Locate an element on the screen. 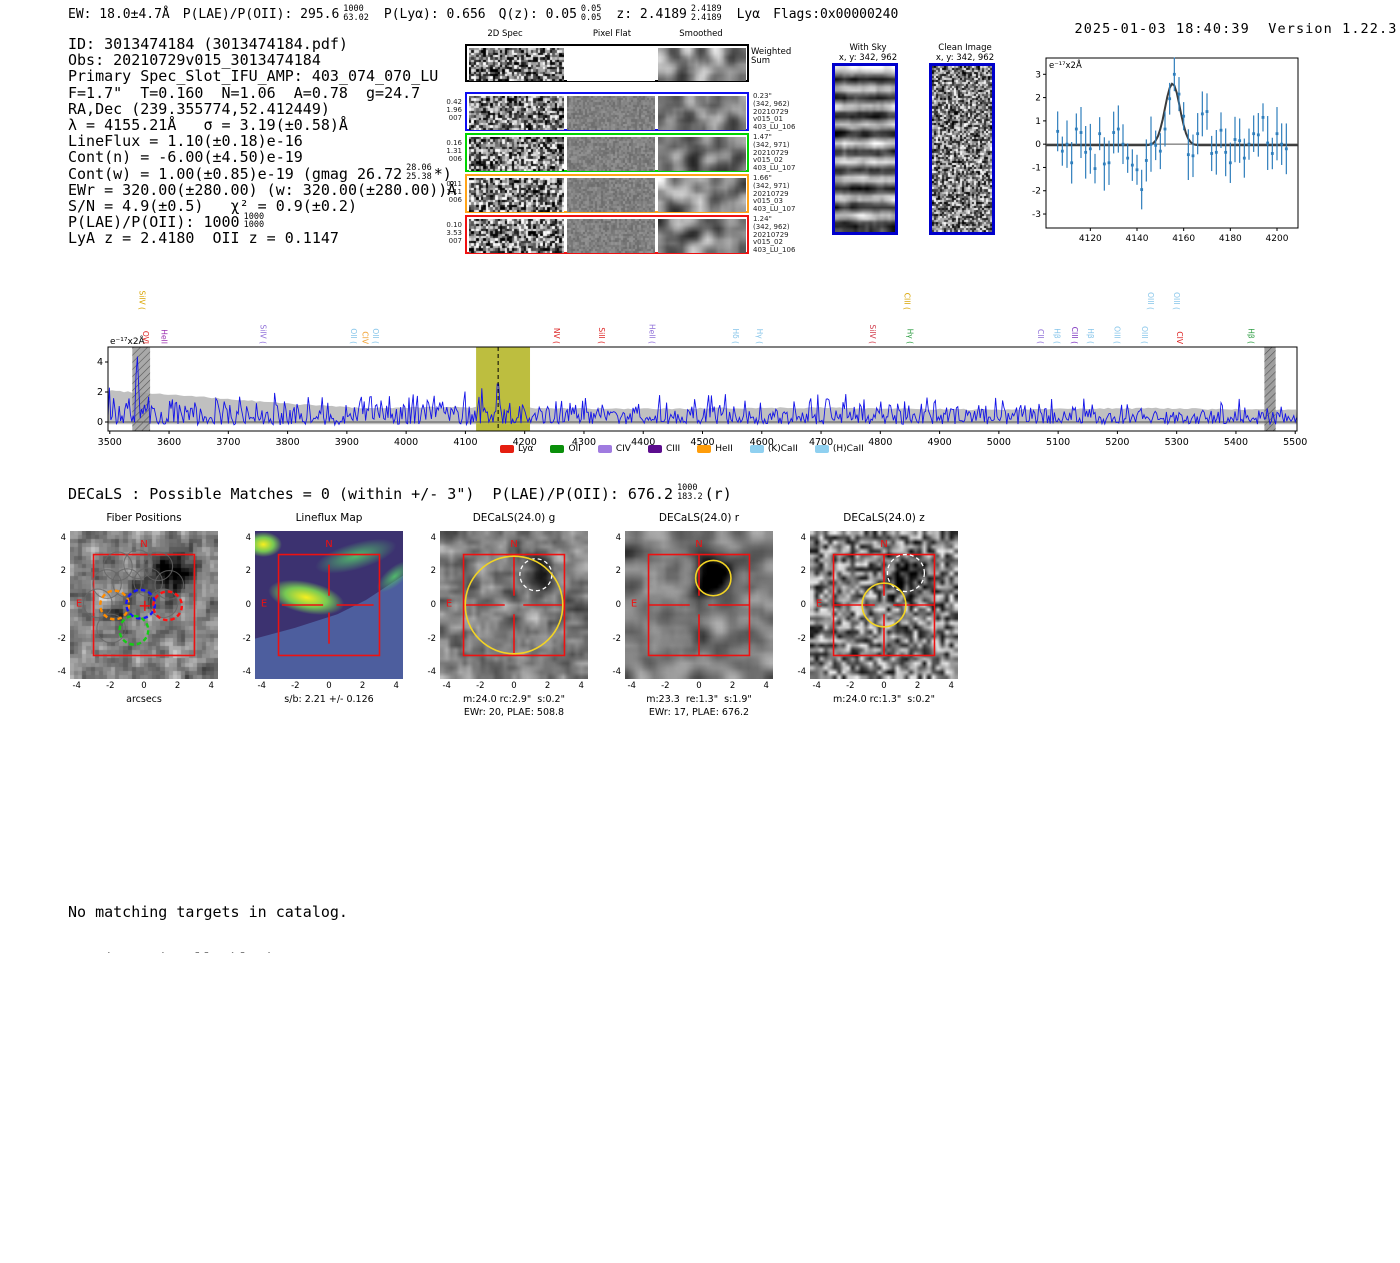 Image resolution: width=1400 pixels, height=1263 pixels. emission-line-label: CIII ( is located at coordinates (1074, 335).